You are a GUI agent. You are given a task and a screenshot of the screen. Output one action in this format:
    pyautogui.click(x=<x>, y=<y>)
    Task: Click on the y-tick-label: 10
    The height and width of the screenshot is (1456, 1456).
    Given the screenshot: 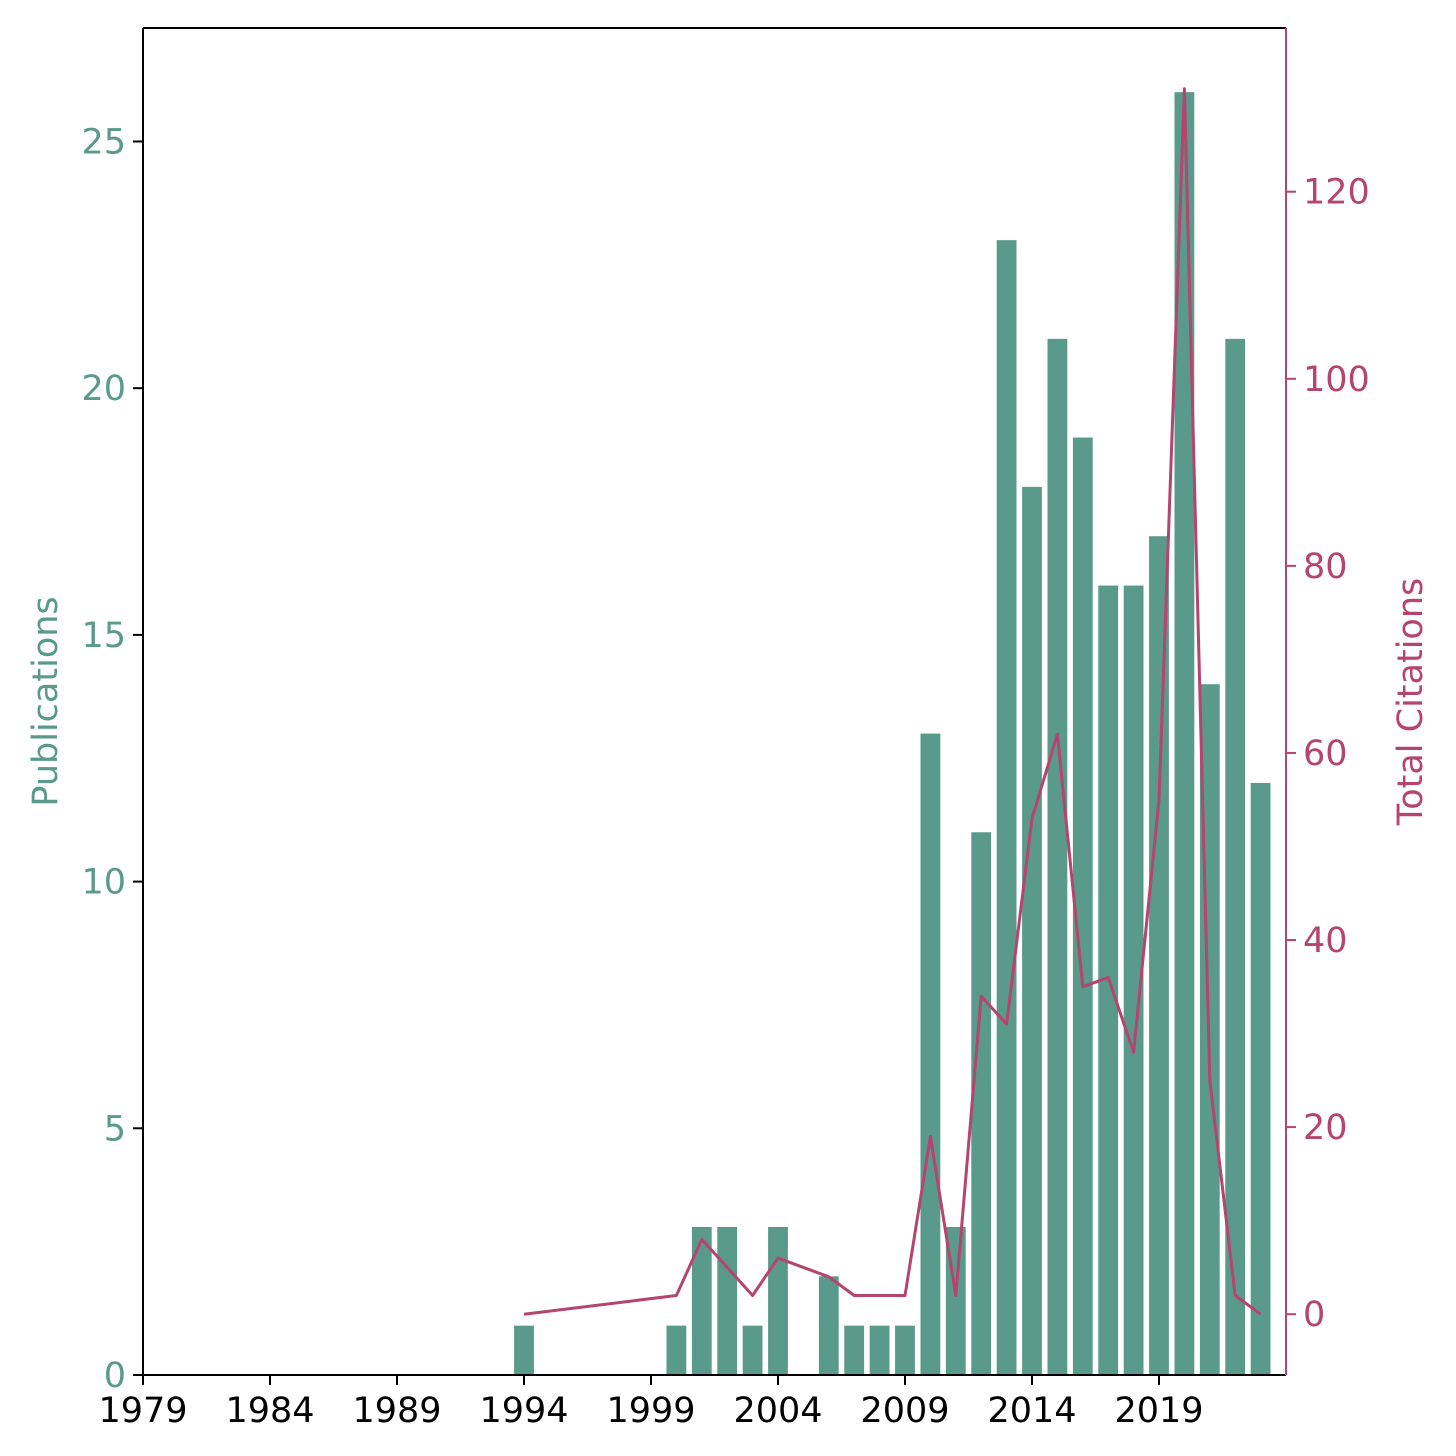 What is the action you would take?
    pyautogui.click(x=103, y=883)
    